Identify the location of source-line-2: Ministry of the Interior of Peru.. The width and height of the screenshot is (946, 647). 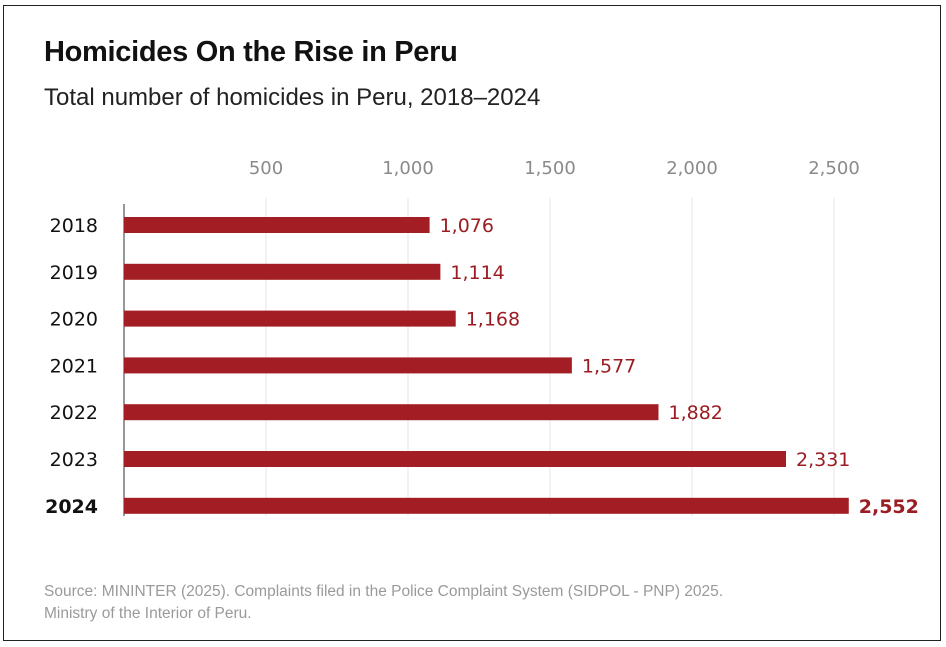
(148, 613).